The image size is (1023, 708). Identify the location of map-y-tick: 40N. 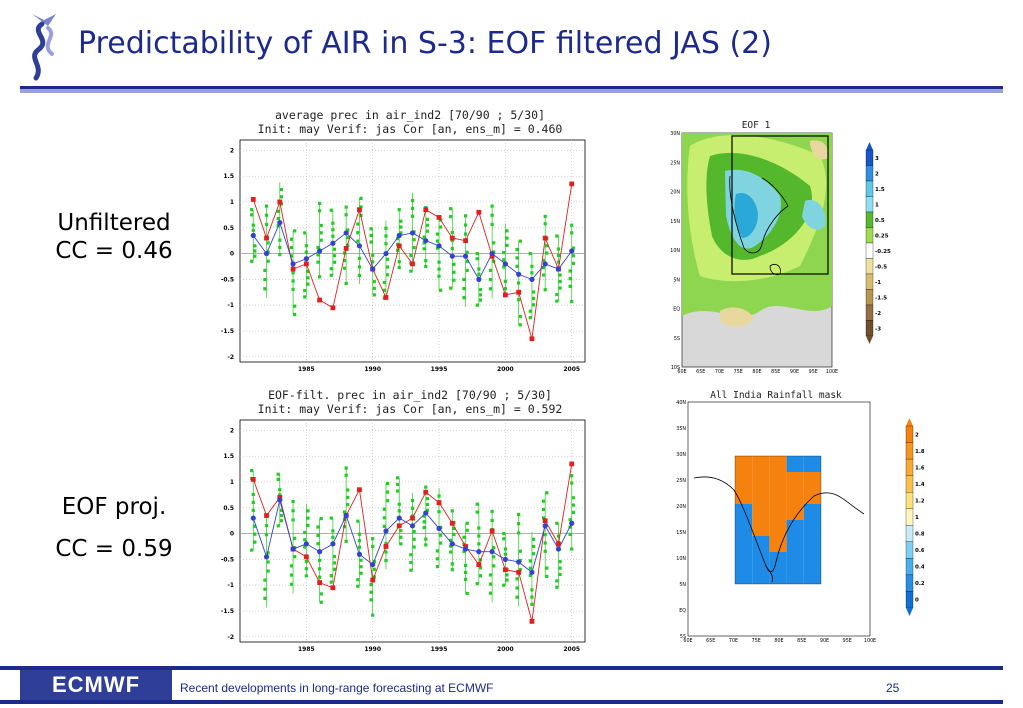
(681, 403).